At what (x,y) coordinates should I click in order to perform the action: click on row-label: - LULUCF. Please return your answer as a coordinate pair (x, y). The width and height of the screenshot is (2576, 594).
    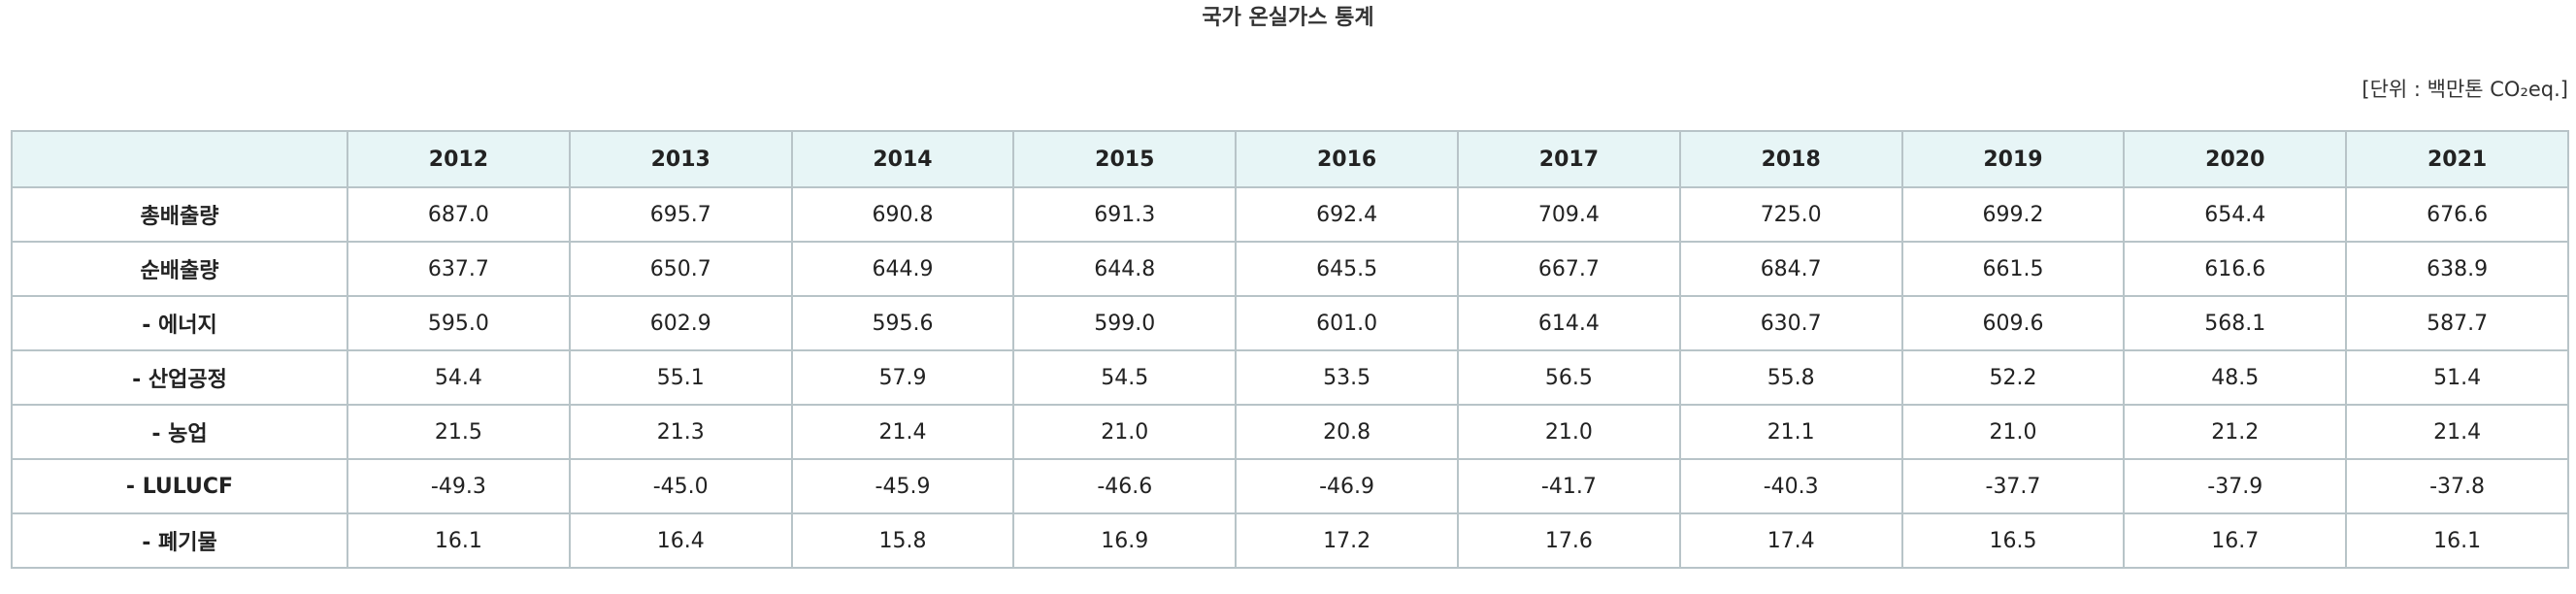
    Looking at the image, I should click on (179, 486).